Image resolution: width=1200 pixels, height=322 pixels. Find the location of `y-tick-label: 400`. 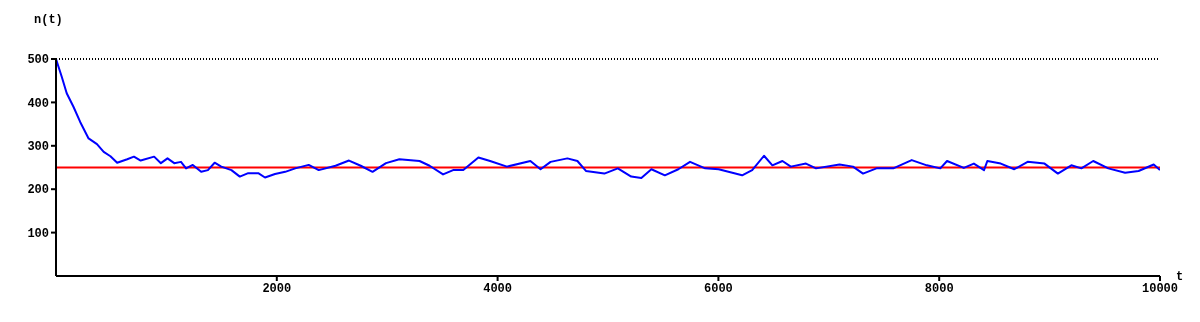

y-tick-label: 400 is located at coordinates (38, 103).